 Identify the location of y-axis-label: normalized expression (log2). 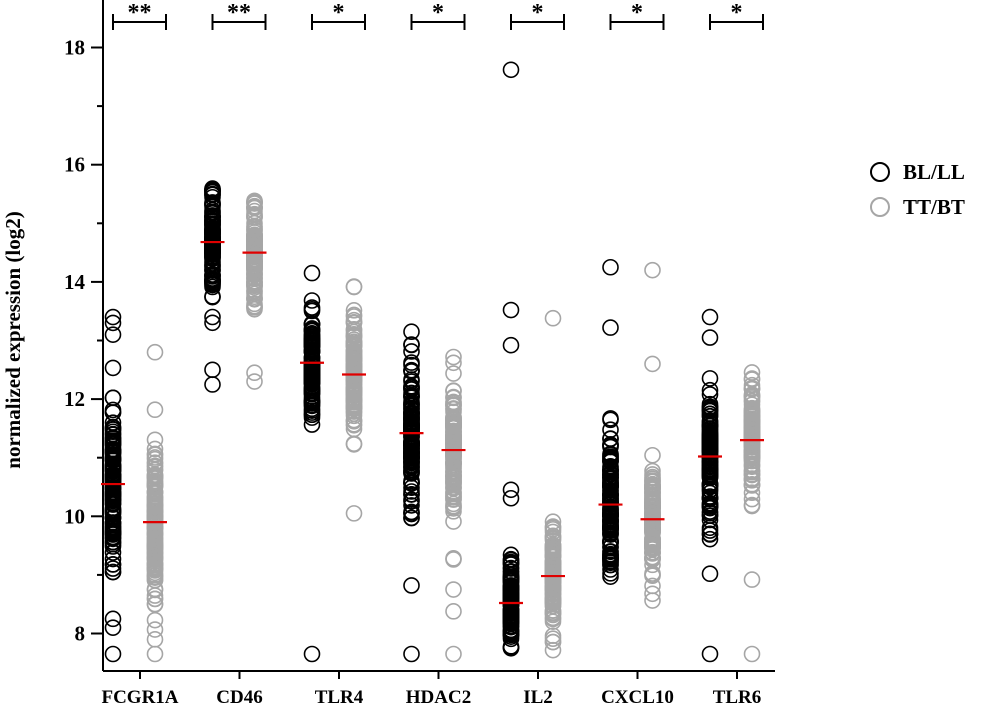
(13, 339).